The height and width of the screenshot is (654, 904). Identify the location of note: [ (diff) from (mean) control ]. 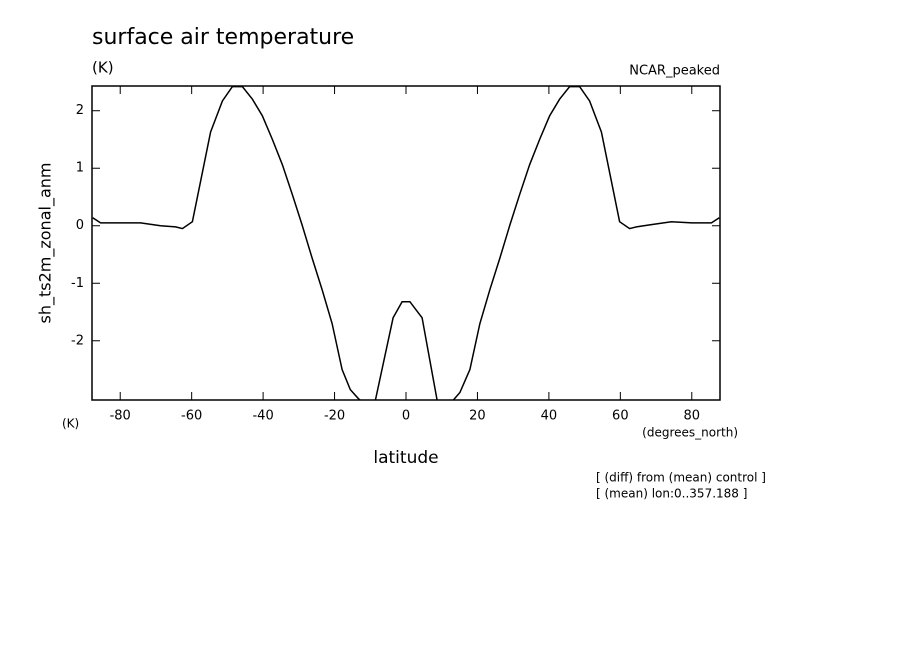
(681, 478).